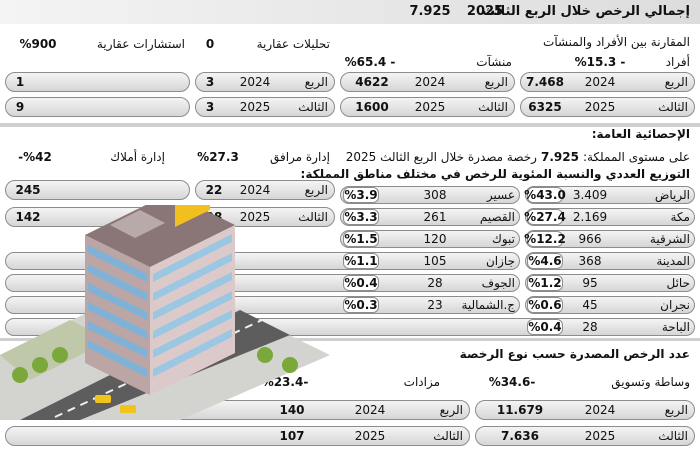 This screenshot has height=450, width=700. I want to click on region-name: تبوك, so click(503, 239).